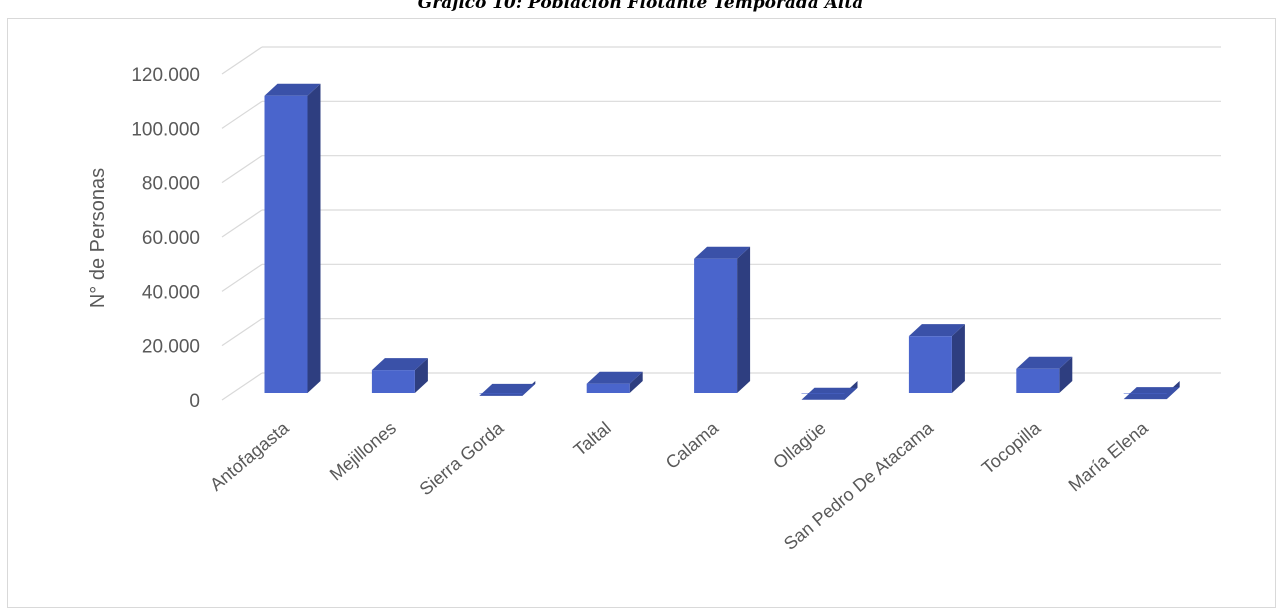 This screenshot has height=610, width=1281. I want to click on x-tick-label: Sierra Gorda, so click(462, 458).